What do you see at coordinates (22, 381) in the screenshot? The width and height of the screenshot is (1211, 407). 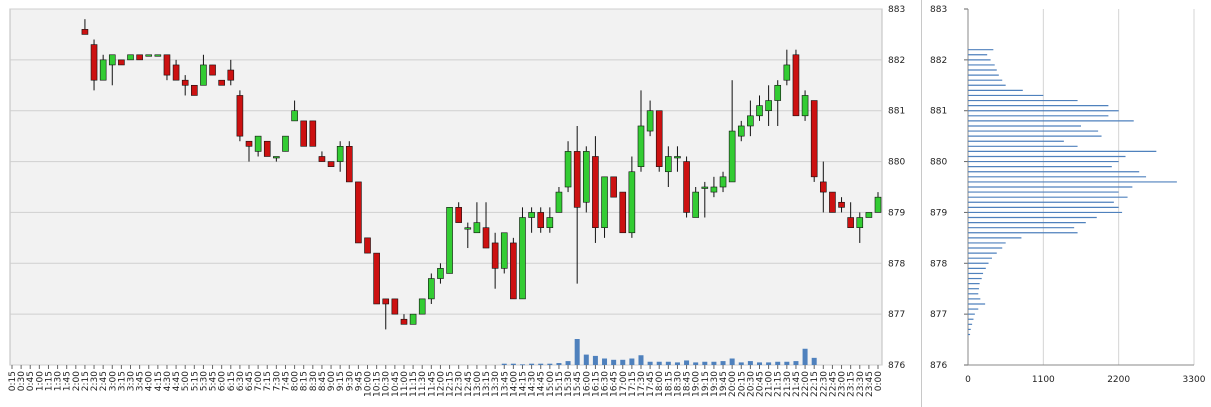 I see `x-tick-label: 0:30` at bounding box center [22, 381].